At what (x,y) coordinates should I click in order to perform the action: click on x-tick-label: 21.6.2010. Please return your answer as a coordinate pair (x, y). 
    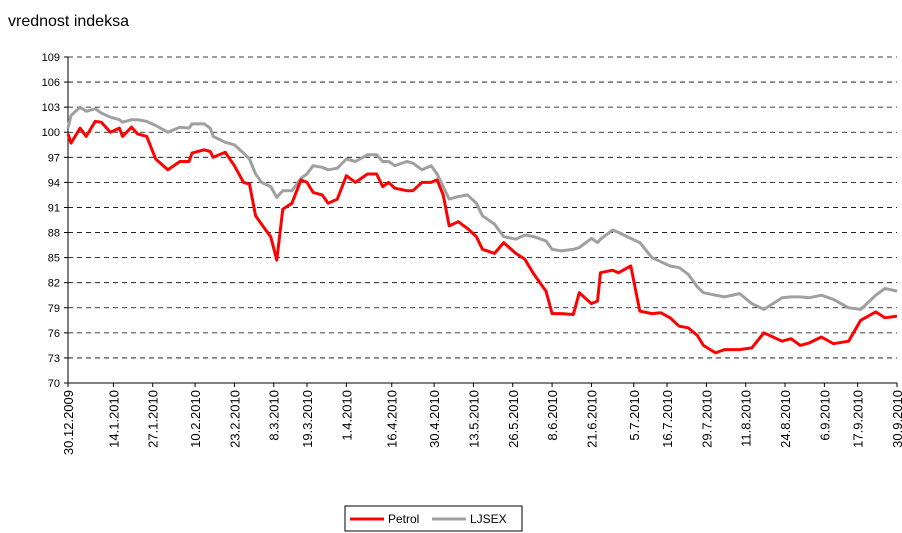
    Looking at the image, I should click on (591, 419).